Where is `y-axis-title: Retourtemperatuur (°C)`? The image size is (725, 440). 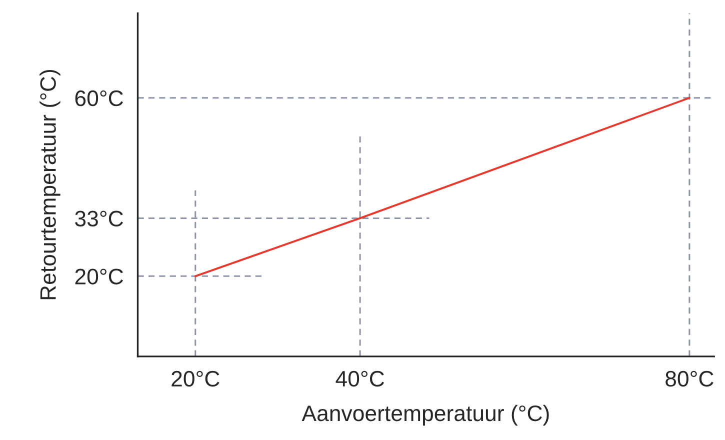
y-axis-title: Retourtemperatuur (°C) is located at coordinates (50, 185).